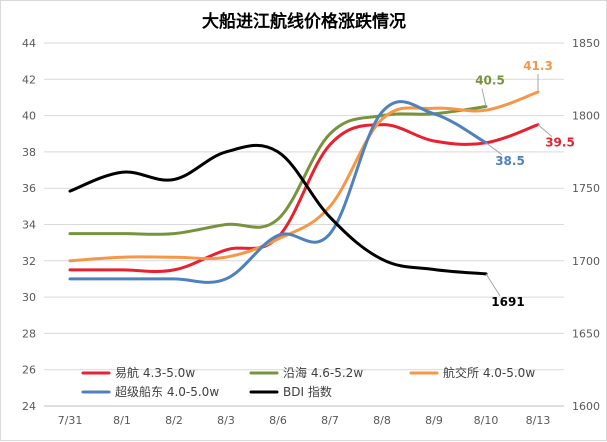 This screenshot has width=607, height=442. I want to click on x-tick-label: 8/10, so click(486, 420).